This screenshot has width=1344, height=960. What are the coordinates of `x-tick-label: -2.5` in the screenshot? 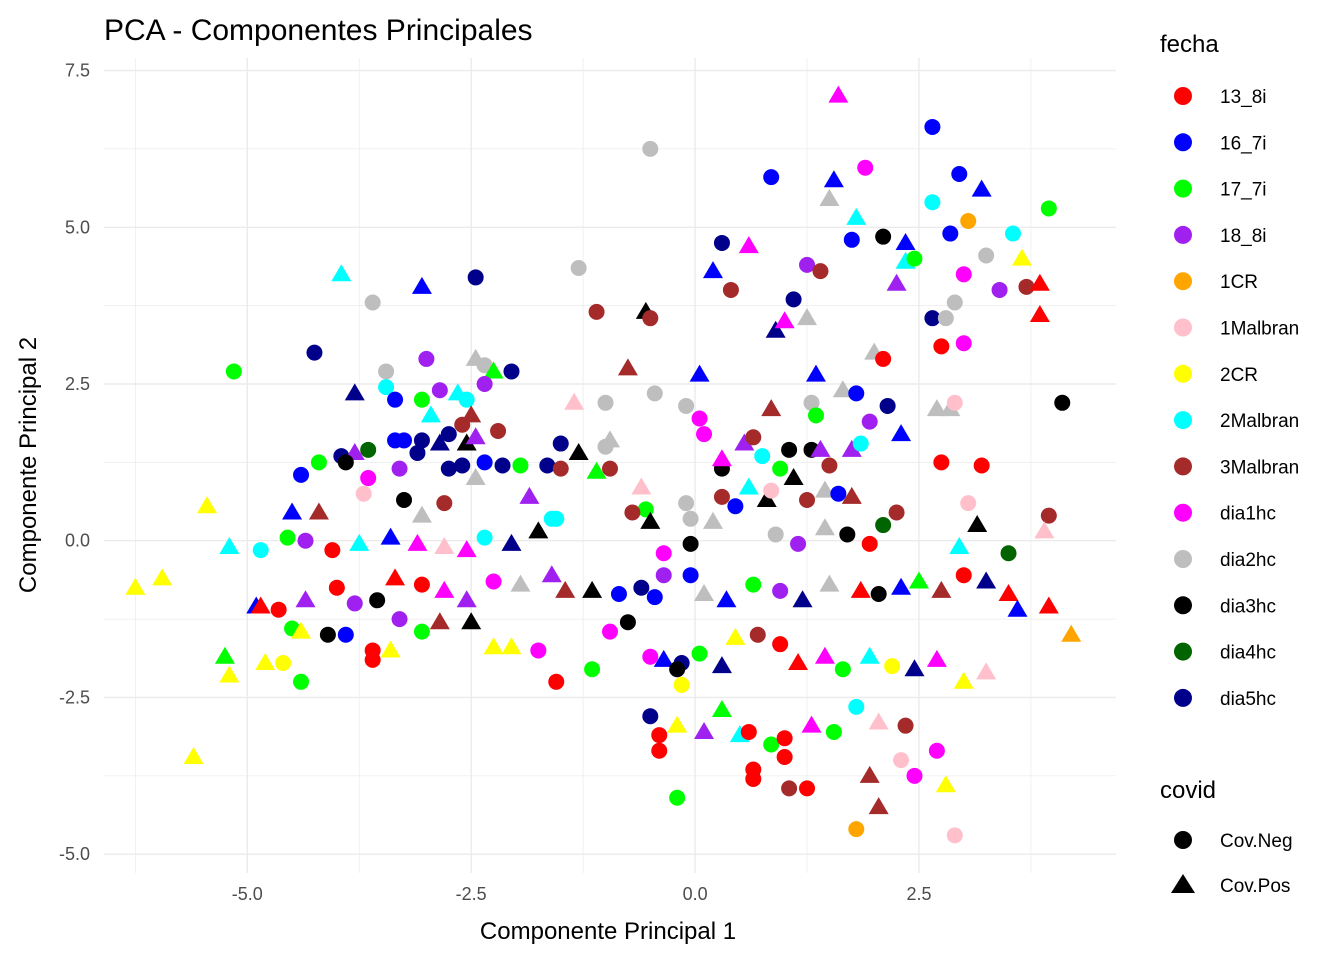 It's located at (471, 894).